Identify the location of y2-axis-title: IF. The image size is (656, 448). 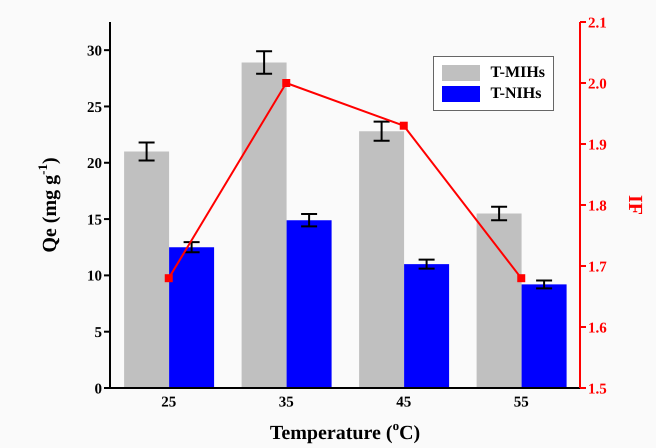
(635, 205).